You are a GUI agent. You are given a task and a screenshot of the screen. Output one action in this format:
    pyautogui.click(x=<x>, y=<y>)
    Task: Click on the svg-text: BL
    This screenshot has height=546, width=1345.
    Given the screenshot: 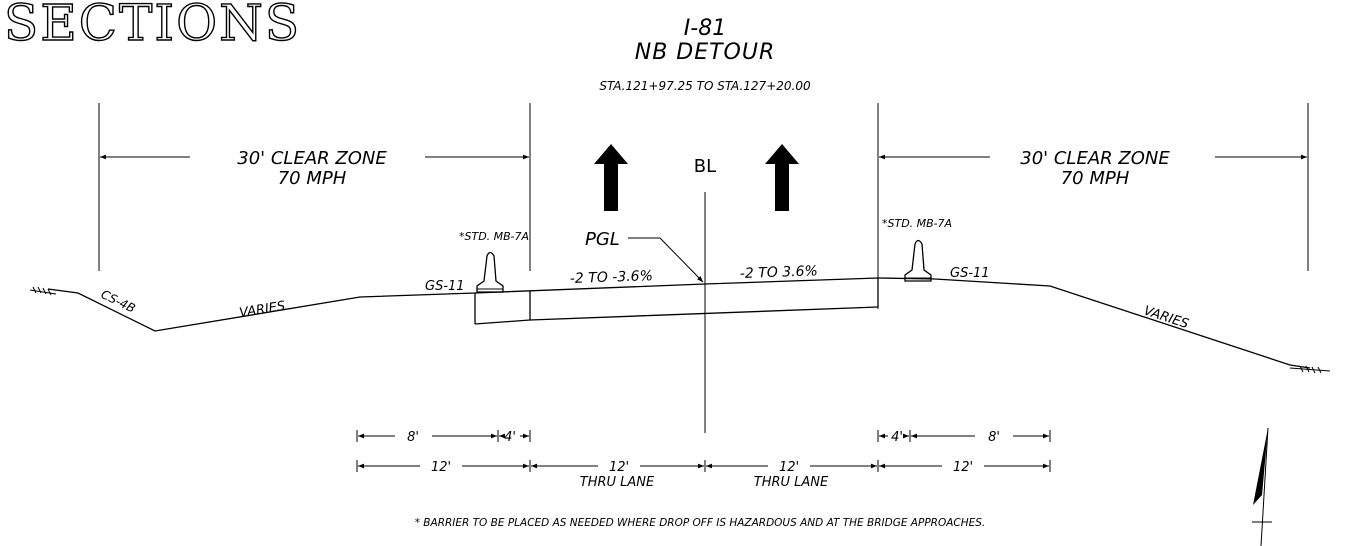 What is the action you would take?
    pyautogui.click(x=705, y=166)
    